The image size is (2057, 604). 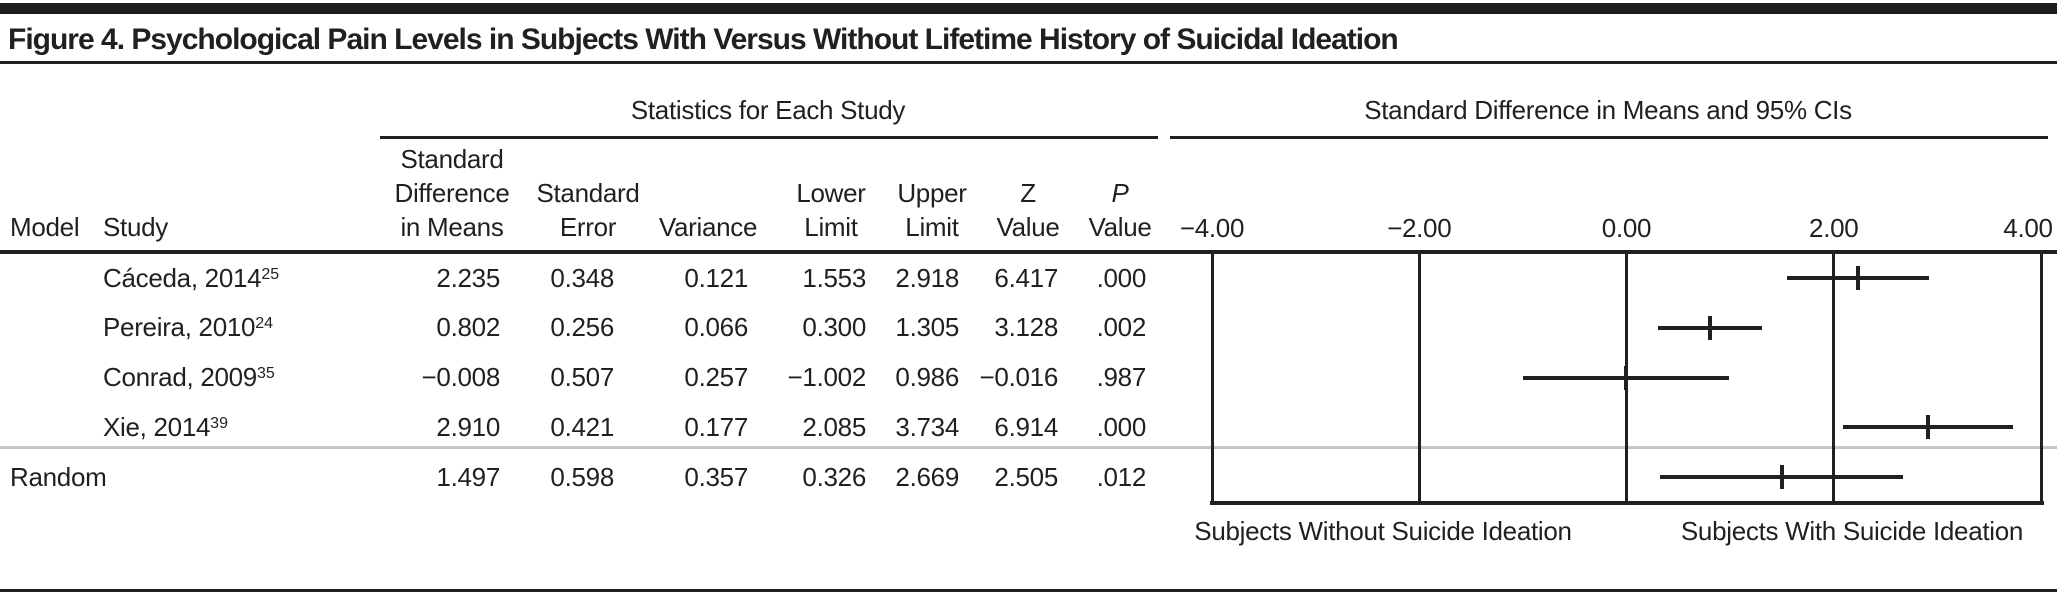 What do you see at coordinates (1419, 228) in the screenshot?
I see `axis-tick-label: −2.00` at bounding box center [1419, 228].